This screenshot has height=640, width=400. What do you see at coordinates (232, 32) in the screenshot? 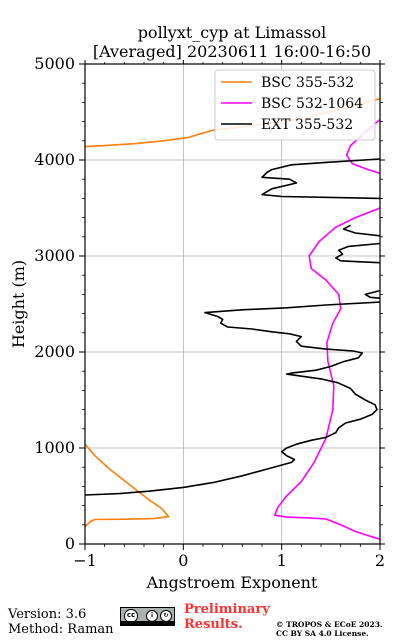
I see `chart-title: pollyxt_cyp at Limassol` at bounding box center [232, 32].